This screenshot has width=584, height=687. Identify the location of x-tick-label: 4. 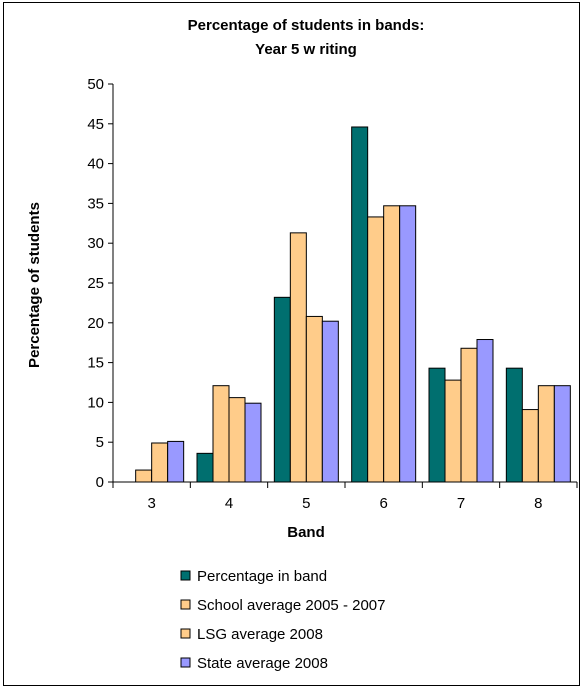
(229, 503).